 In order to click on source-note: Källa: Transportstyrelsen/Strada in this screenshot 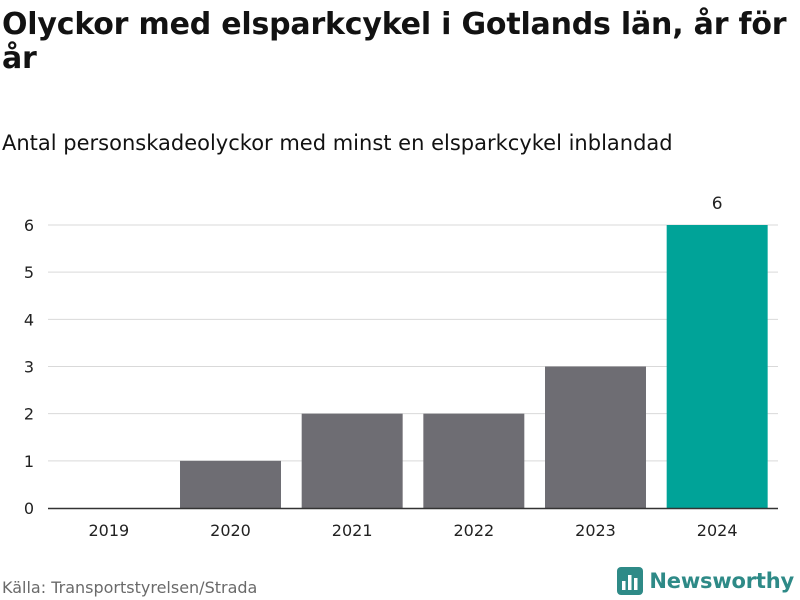, I will do `click(130, 587)`.